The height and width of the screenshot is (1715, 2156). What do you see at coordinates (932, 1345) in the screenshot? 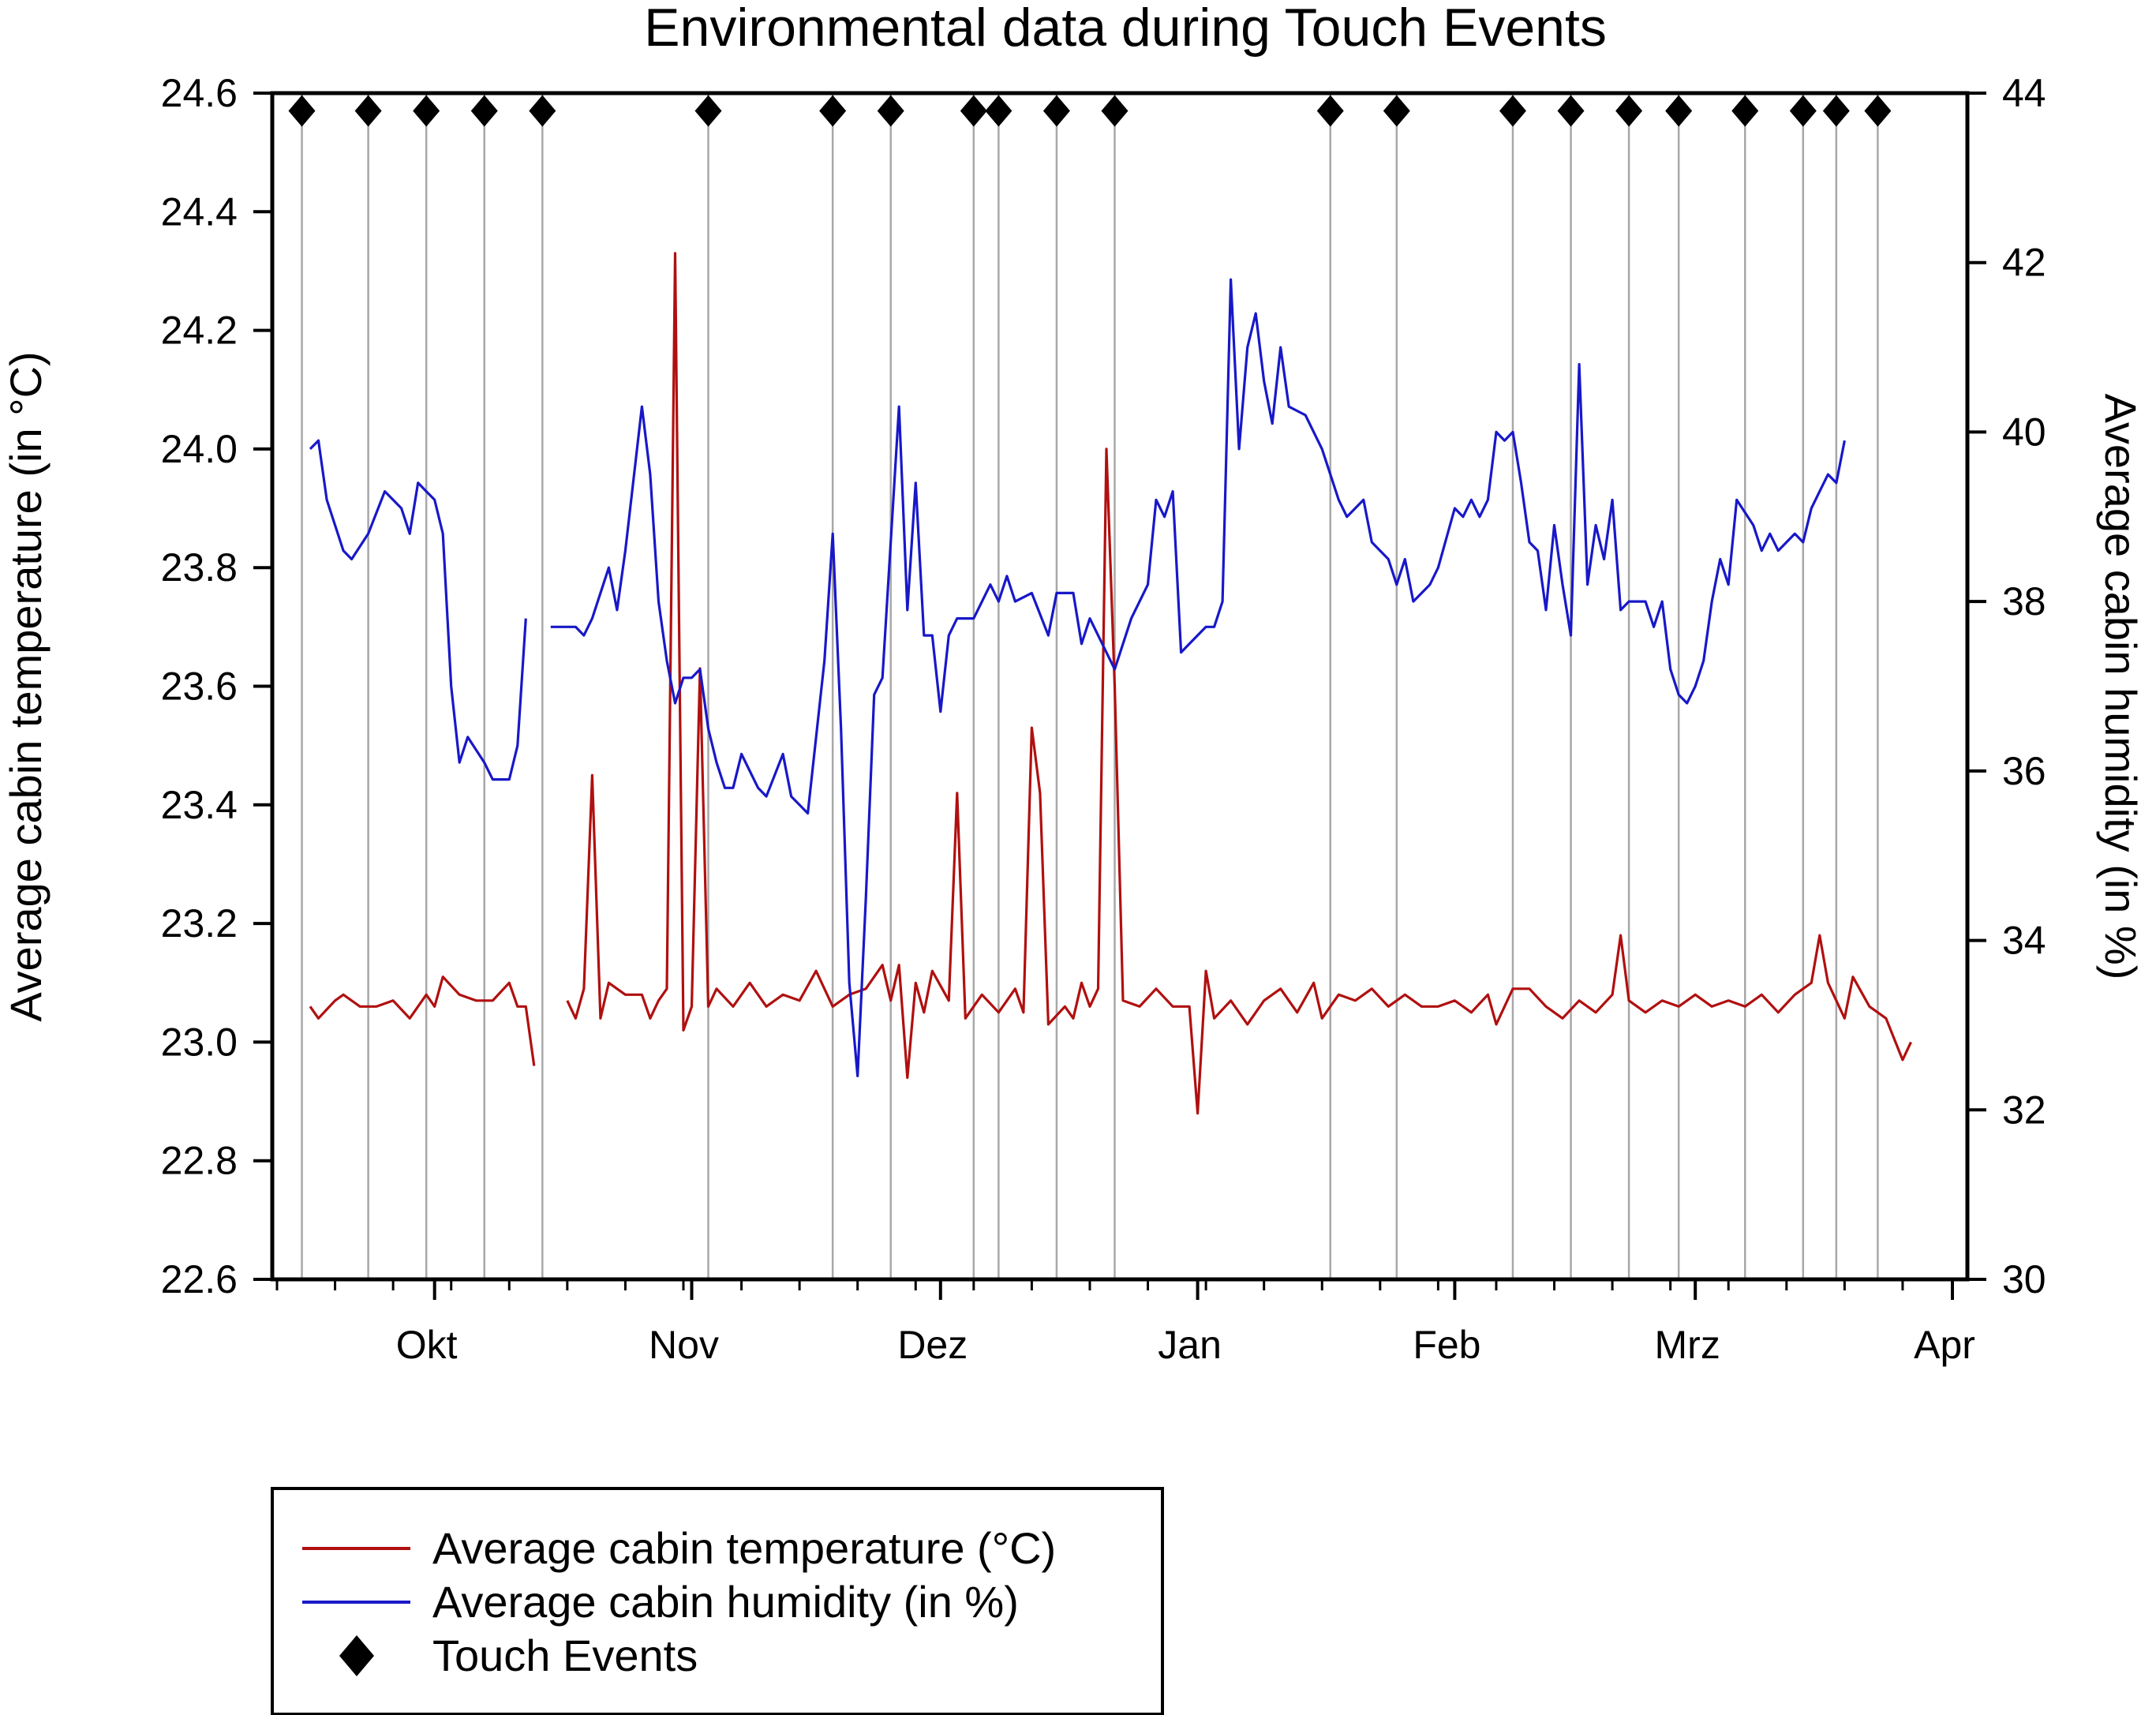
I see `x-tick-label: Dez` at bounding box center [932, 1345].